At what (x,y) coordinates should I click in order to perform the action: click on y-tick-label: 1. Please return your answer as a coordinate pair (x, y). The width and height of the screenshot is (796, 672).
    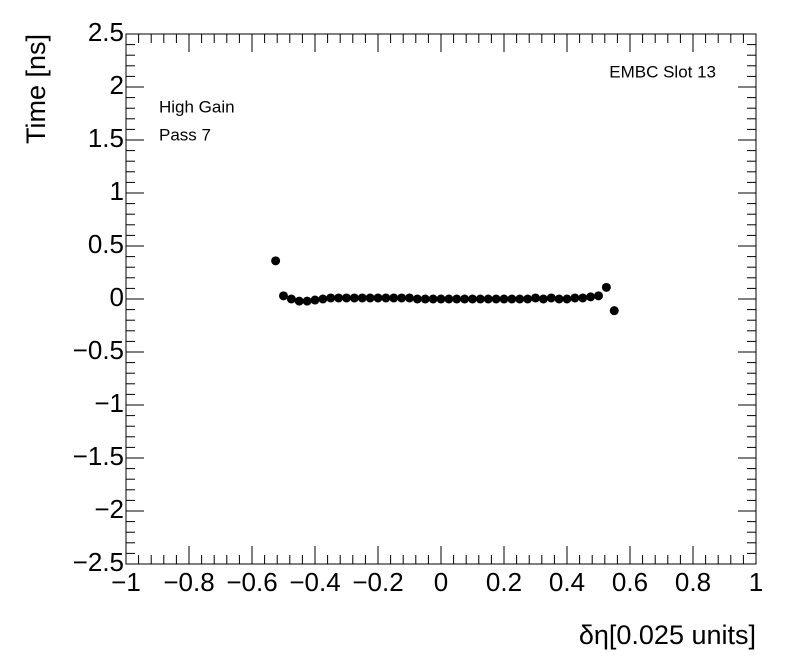
    Looking at the image, I should click on (117, 191).